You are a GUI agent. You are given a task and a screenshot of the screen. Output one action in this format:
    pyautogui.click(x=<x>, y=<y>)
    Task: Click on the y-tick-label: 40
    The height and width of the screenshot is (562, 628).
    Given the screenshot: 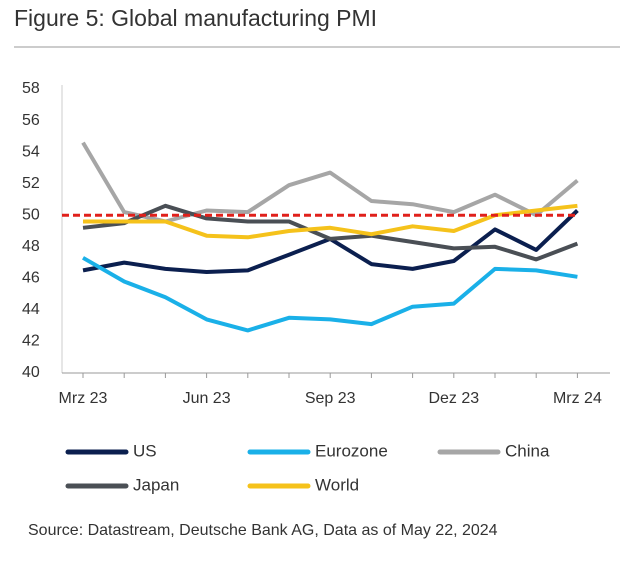 What is the action you would take?
    pyautogui.click(x=31, y=372)
    